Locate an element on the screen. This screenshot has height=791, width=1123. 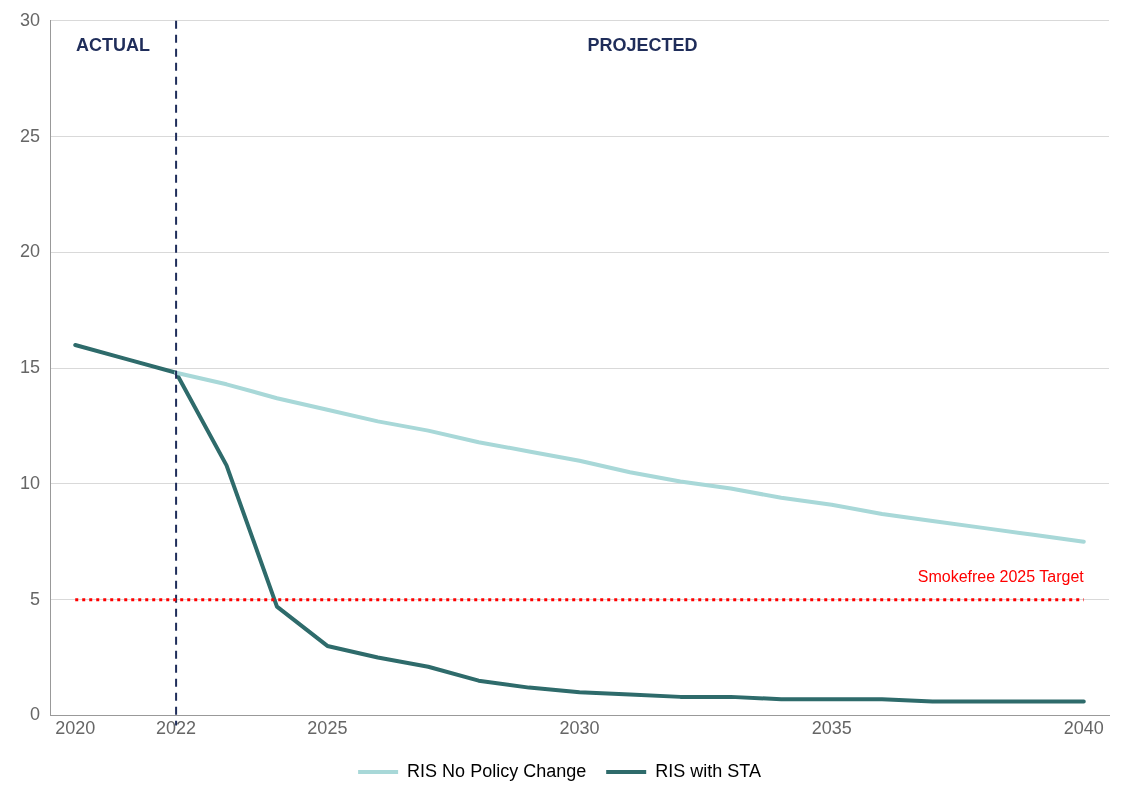
x-tick-label: 2022 is located at coordinates (176, 728).